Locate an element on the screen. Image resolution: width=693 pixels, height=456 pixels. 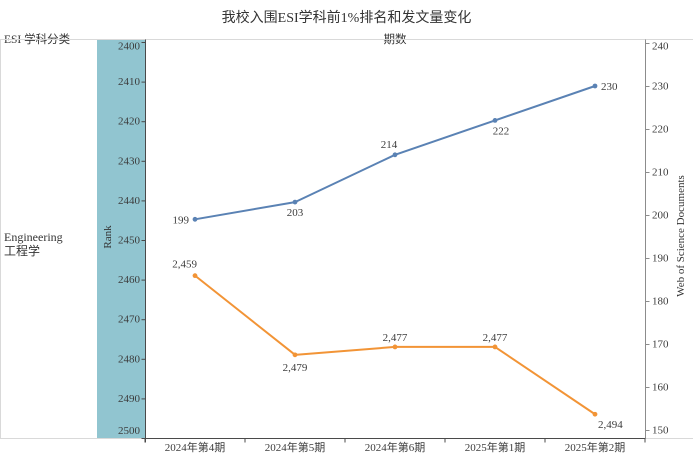
subject-row-label: Engineering 工程学 is located at coordinates (33, 244).